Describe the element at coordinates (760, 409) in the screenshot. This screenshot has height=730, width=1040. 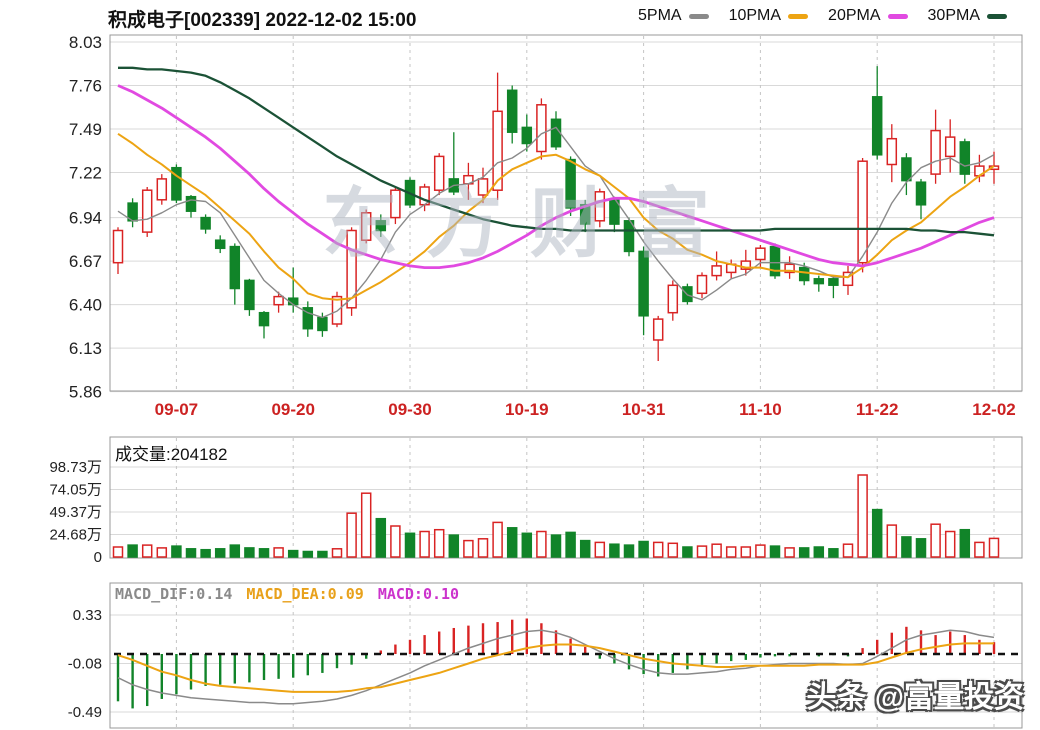
I see `svg-text: 11-10` at that location.